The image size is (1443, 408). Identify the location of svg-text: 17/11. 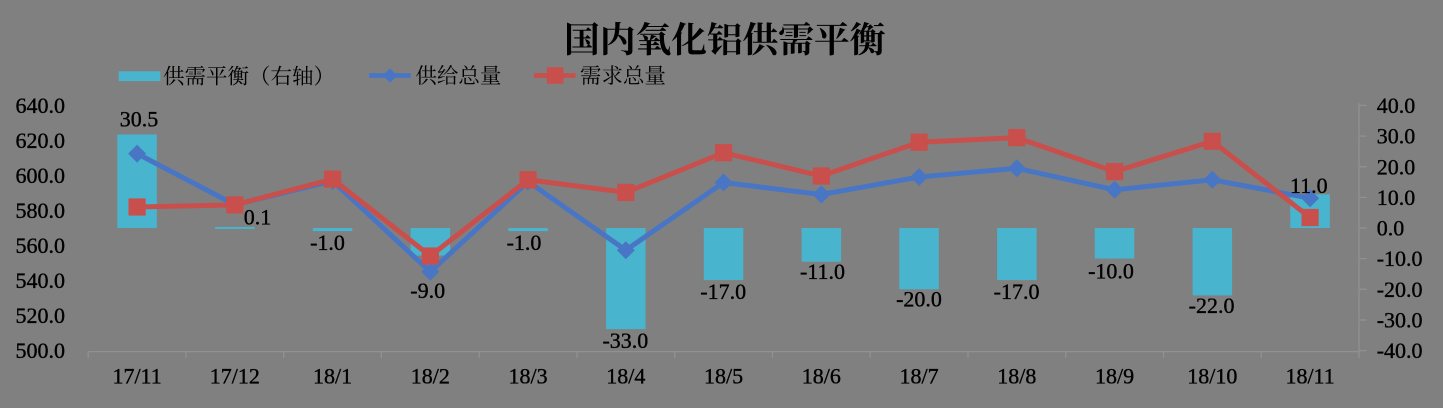
(136, 376).